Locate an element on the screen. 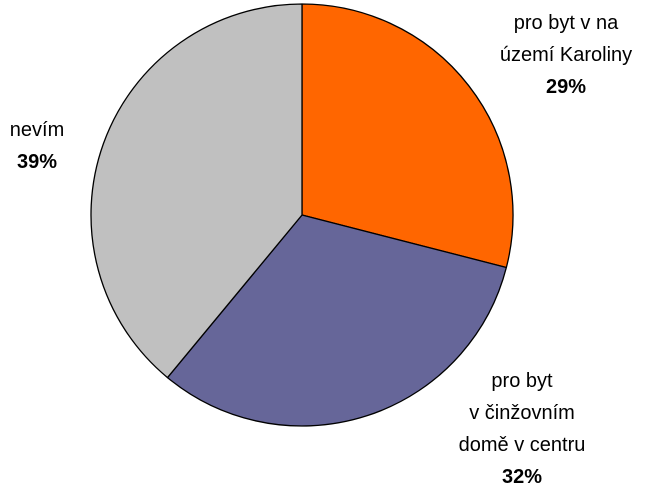  slice-value-label: 29% is located at coordinates (566, 87).